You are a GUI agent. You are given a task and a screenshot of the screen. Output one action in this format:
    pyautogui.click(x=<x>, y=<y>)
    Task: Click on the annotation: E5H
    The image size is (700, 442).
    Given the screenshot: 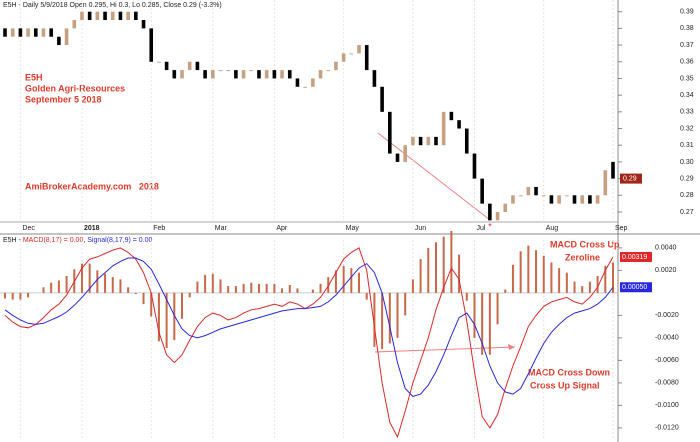 What is the action you would take?
    pyautogui.click(x=34, y=77)
    